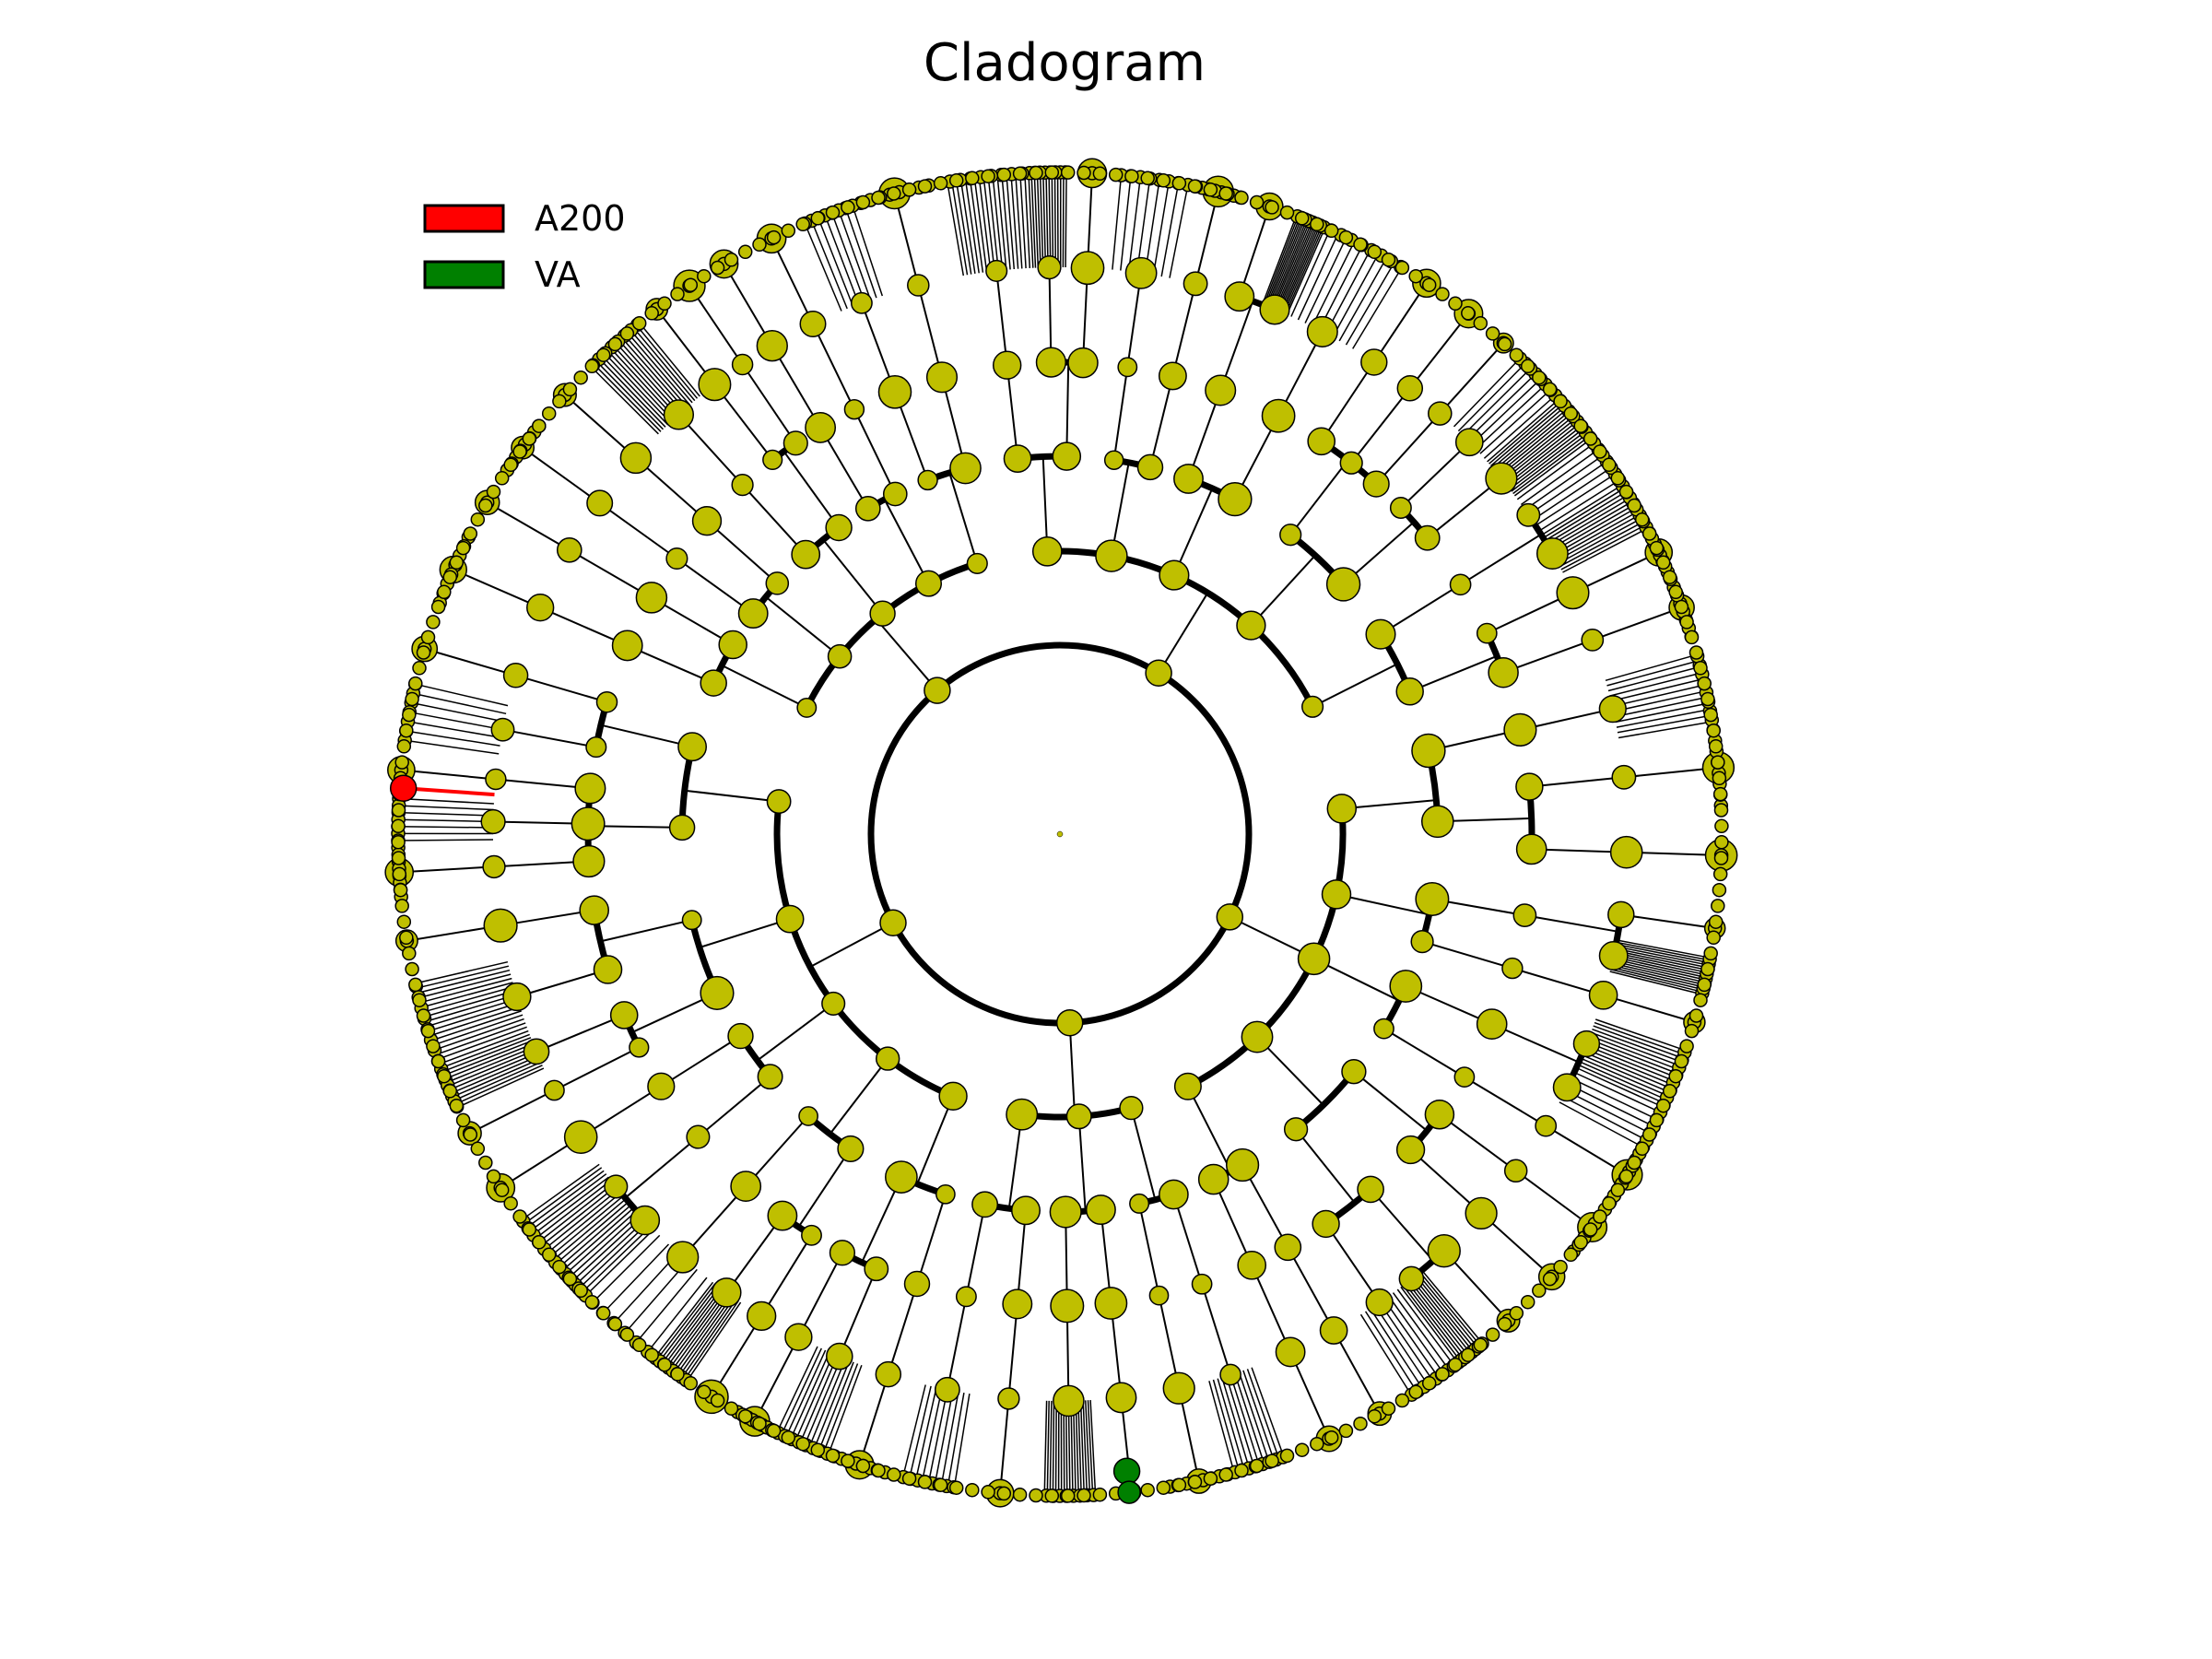  Describe the element at coordinates (1126, 1471) in the screenshot. I see `highlight-node-va` at that location.